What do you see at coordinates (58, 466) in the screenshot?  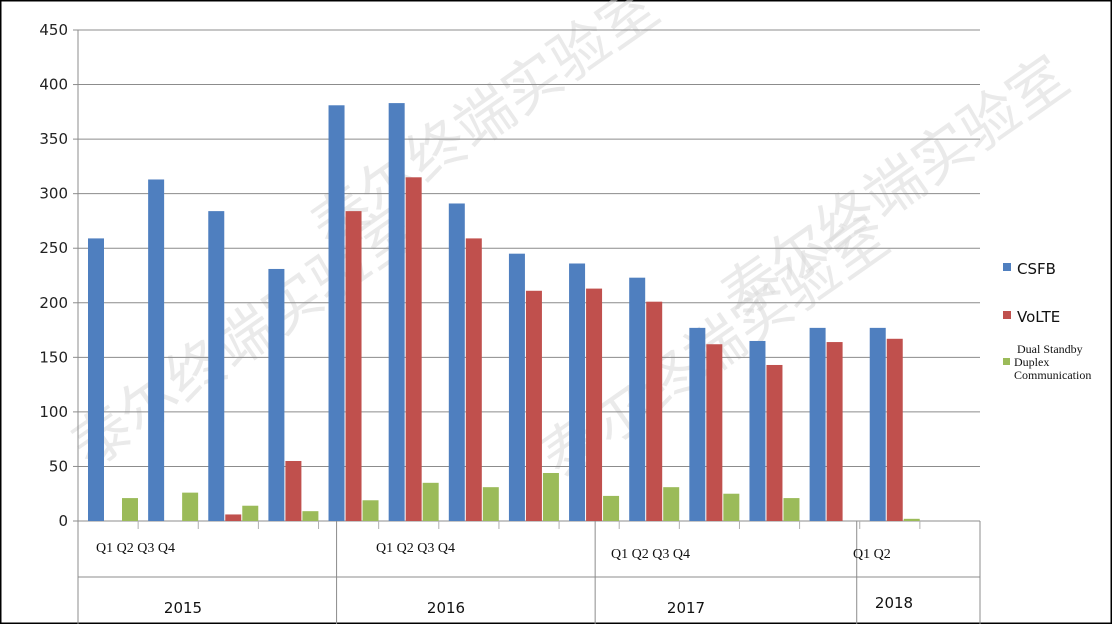 I see `y-tick-label: 50` at bounding box center [58, 466].